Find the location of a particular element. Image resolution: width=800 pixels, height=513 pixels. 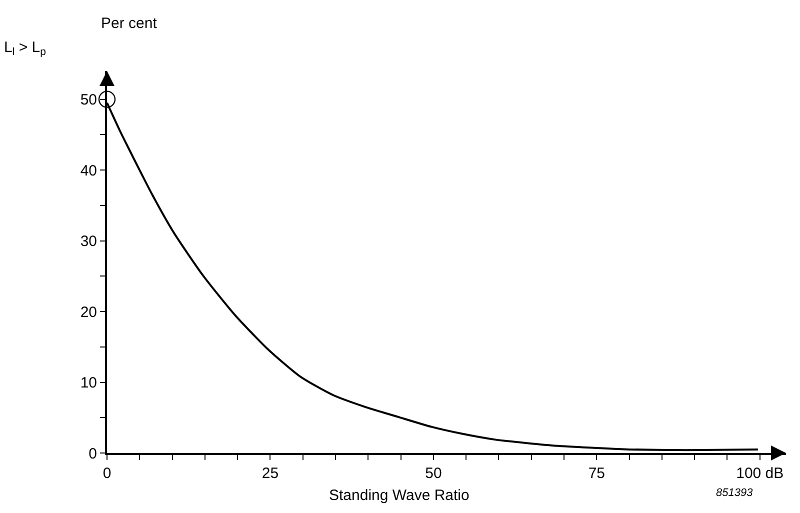

x-tick-label: 0 is located at coordinates (107, 473).